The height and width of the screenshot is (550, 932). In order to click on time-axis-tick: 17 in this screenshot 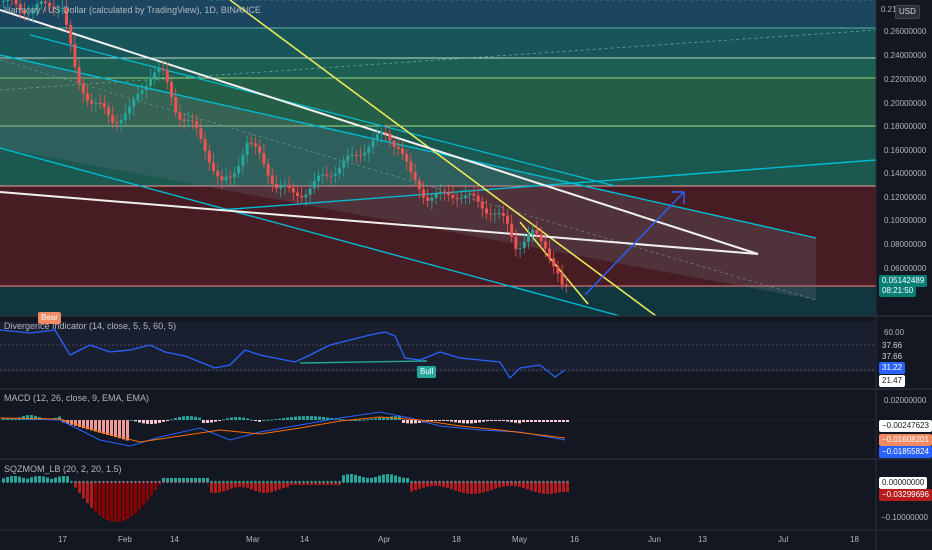, I will do `click(62, 539)`.